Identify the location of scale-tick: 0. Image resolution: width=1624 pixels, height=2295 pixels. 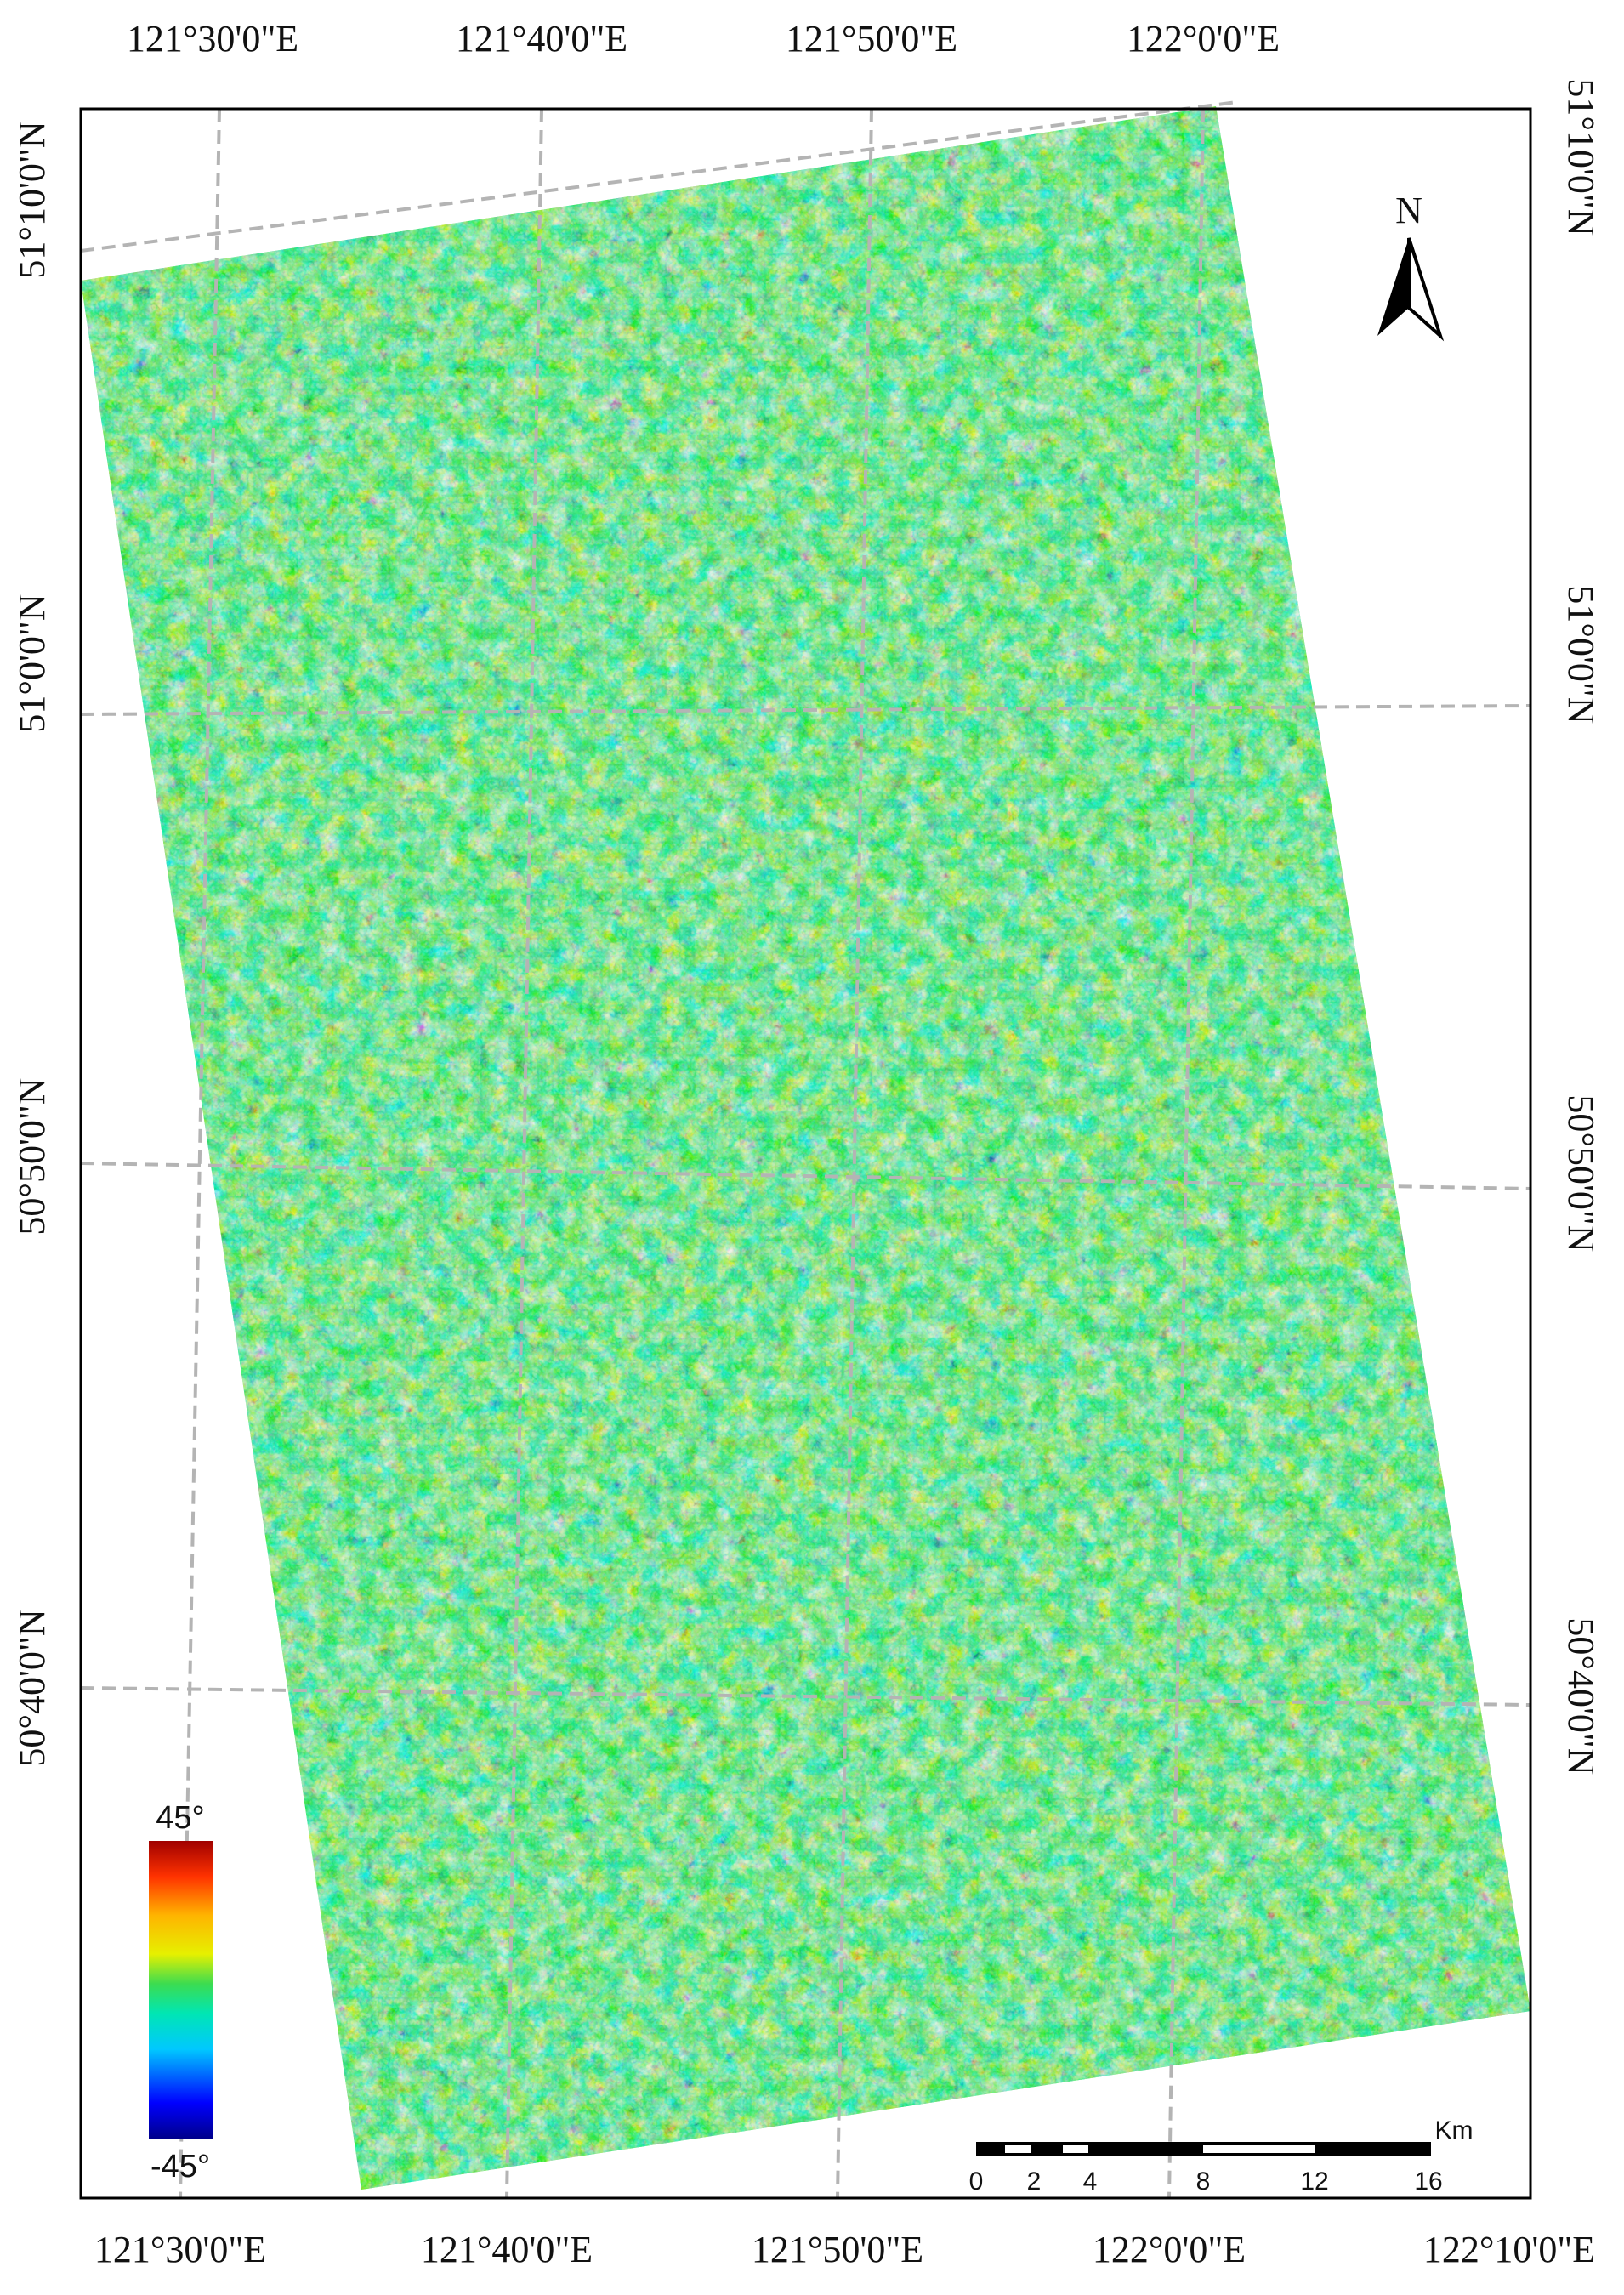
(977, 2181).